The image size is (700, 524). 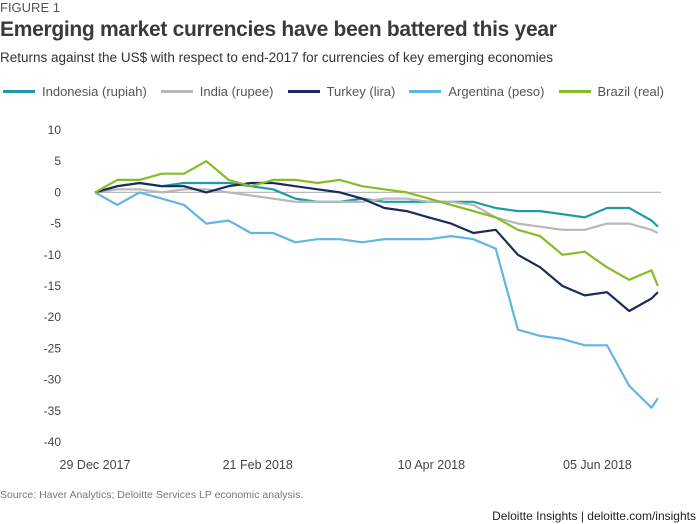 I want to click on x-tick-label: 05 Jun 2018, so click(x=597, y=465).